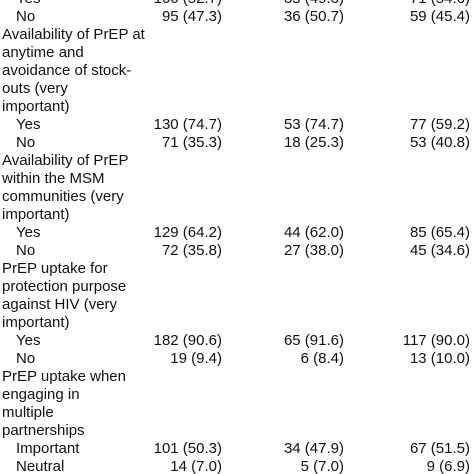 This screenshot has height=474, width=474. What do you see at coordinates (314, 4) in the screenshot?
I see `cell: 35 (49.3)` at bounding box center [314, 4].